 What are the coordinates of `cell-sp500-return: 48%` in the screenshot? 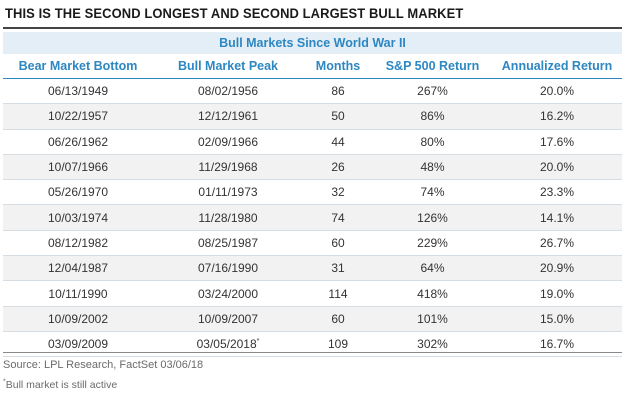 It's located at (432, 167).